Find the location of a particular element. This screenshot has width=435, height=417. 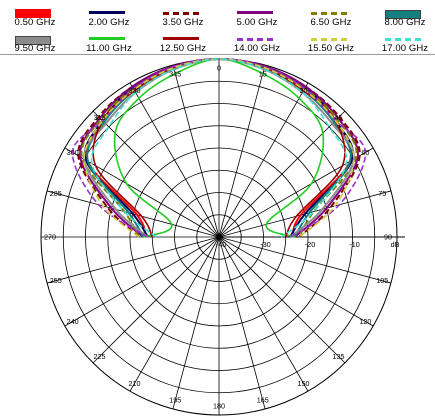

legend-label: 11.00 GHz is located at coordinates (109, 48).